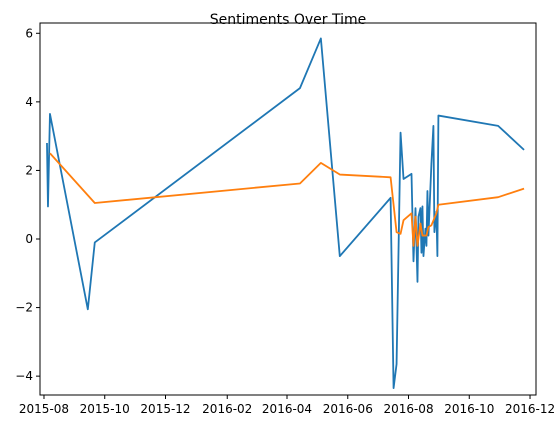  I want to click on y-tick-label: 6, so click(29, 33).